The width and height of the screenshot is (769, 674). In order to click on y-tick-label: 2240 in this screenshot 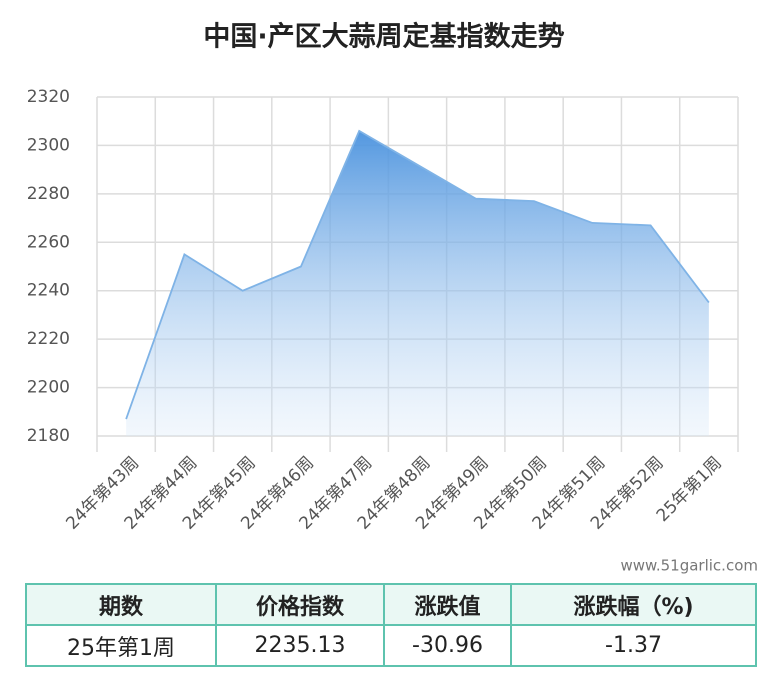, I will do `click(48, 291)`.